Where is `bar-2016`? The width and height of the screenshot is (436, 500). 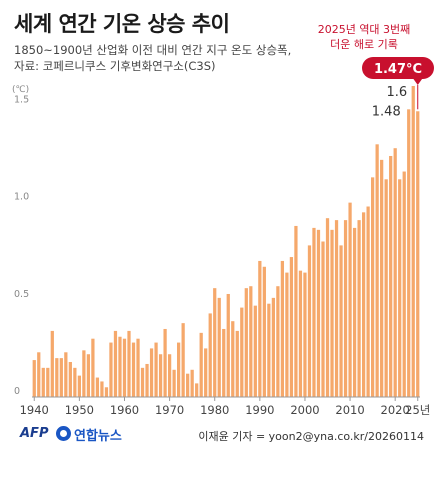
bar-2016 is located at coordinates (377, 270).